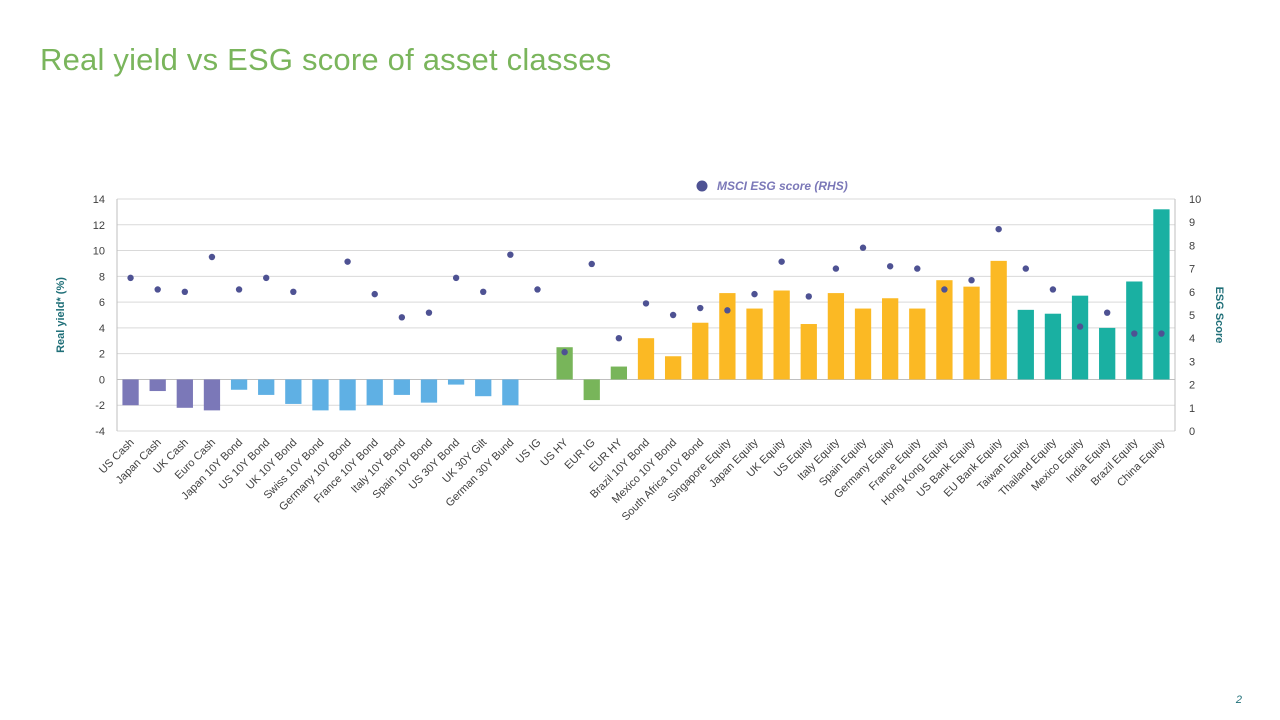  I want to click on y2-tick-label: 6, so click(1192, 293).